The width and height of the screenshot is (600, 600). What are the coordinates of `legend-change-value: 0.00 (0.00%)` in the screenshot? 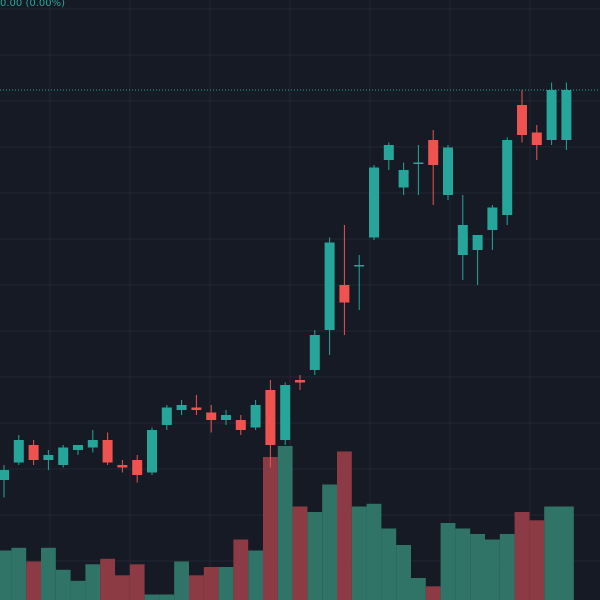 It's located at (33, 4).